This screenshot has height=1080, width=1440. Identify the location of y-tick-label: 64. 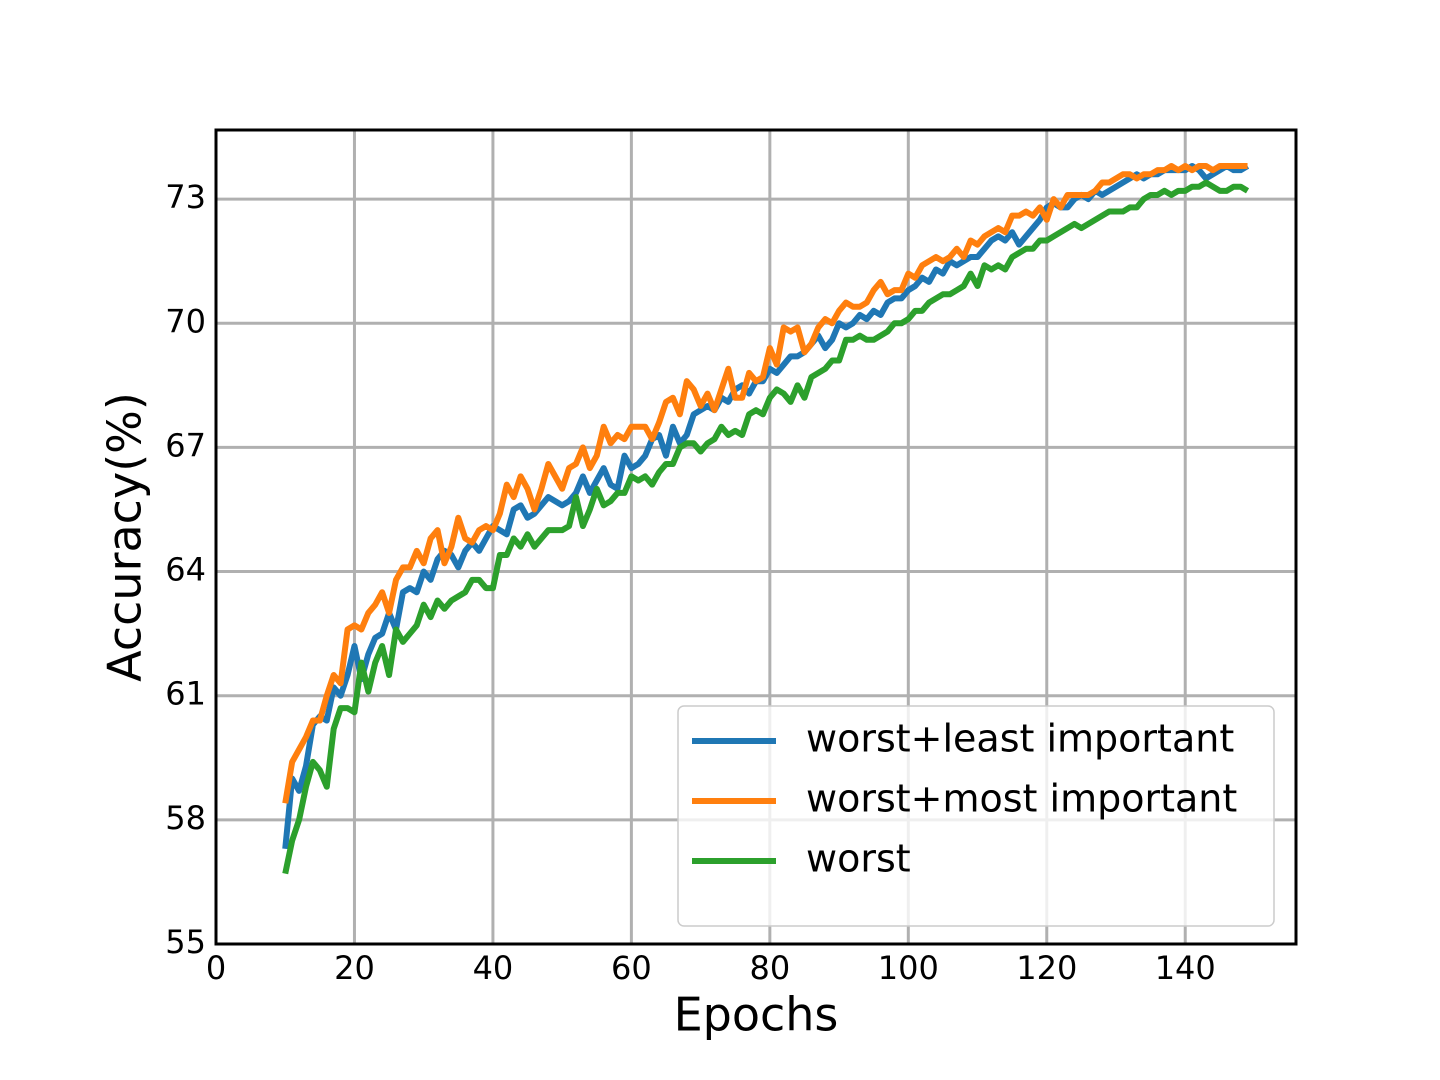
(185, 570).